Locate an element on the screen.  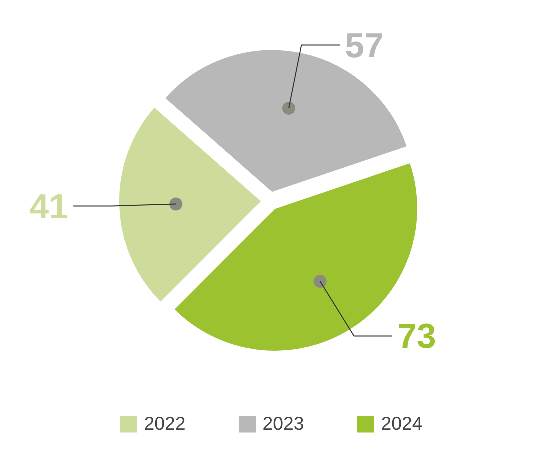
legend-label: 2023 is located at coordinates (283, 424).